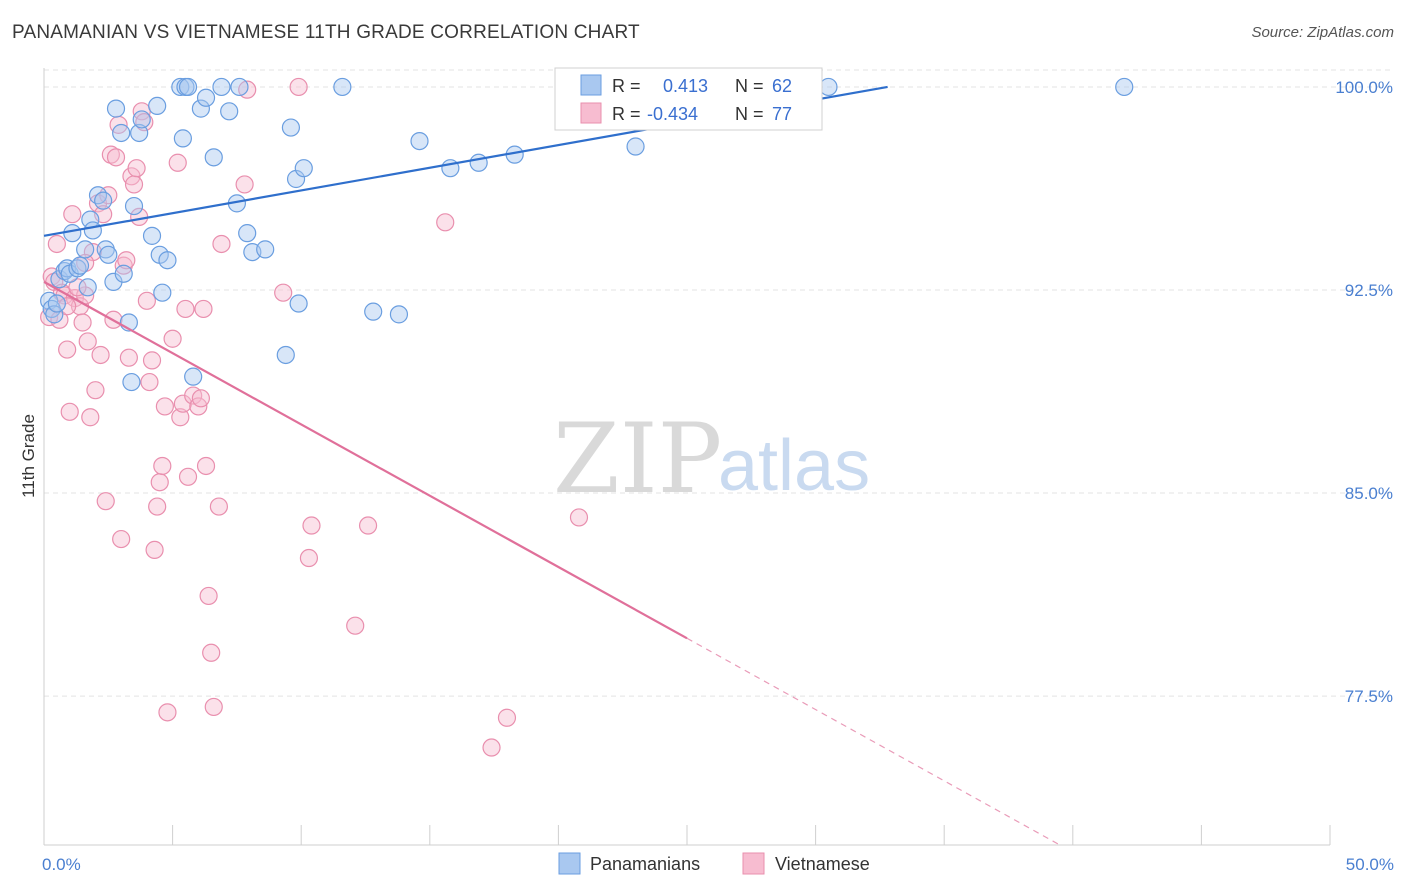 The height and width of the screenshot is (892, 1406). I want to click on stats-n-value-2: 77, so click(782, 114).